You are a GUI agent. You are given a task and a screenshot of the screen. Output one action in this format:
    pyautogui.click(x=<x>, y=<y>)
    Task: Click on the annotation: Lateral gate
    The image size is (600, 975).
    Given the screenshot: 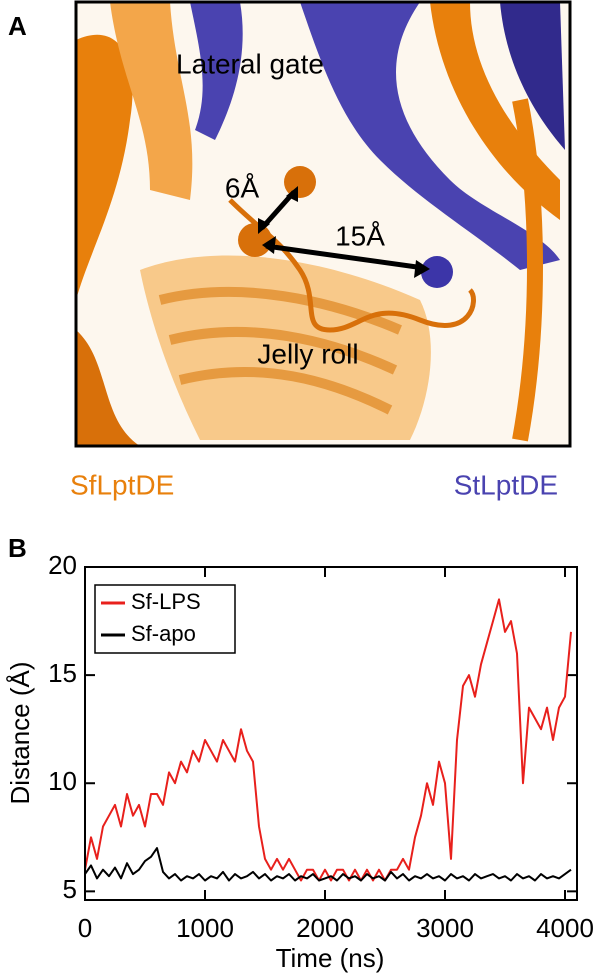 What is the action you would take?
    pyautogui.click(x=250, y=63)
    